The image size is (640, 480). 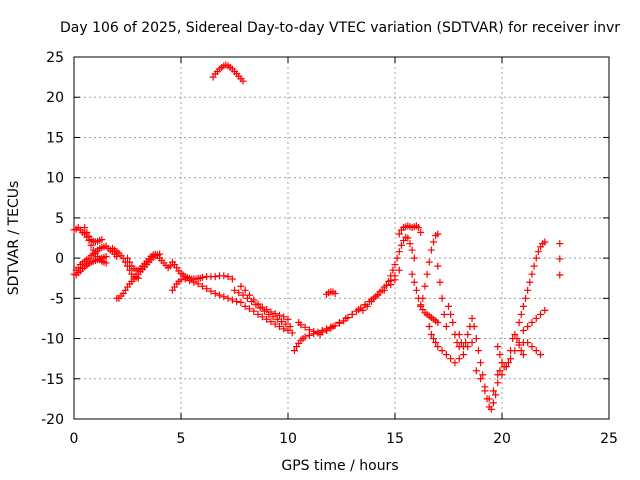 What do you see at coordinates (55, 58) in the screenshot?
I see `y-tick-label: 25` at bounding box center [55, 58].